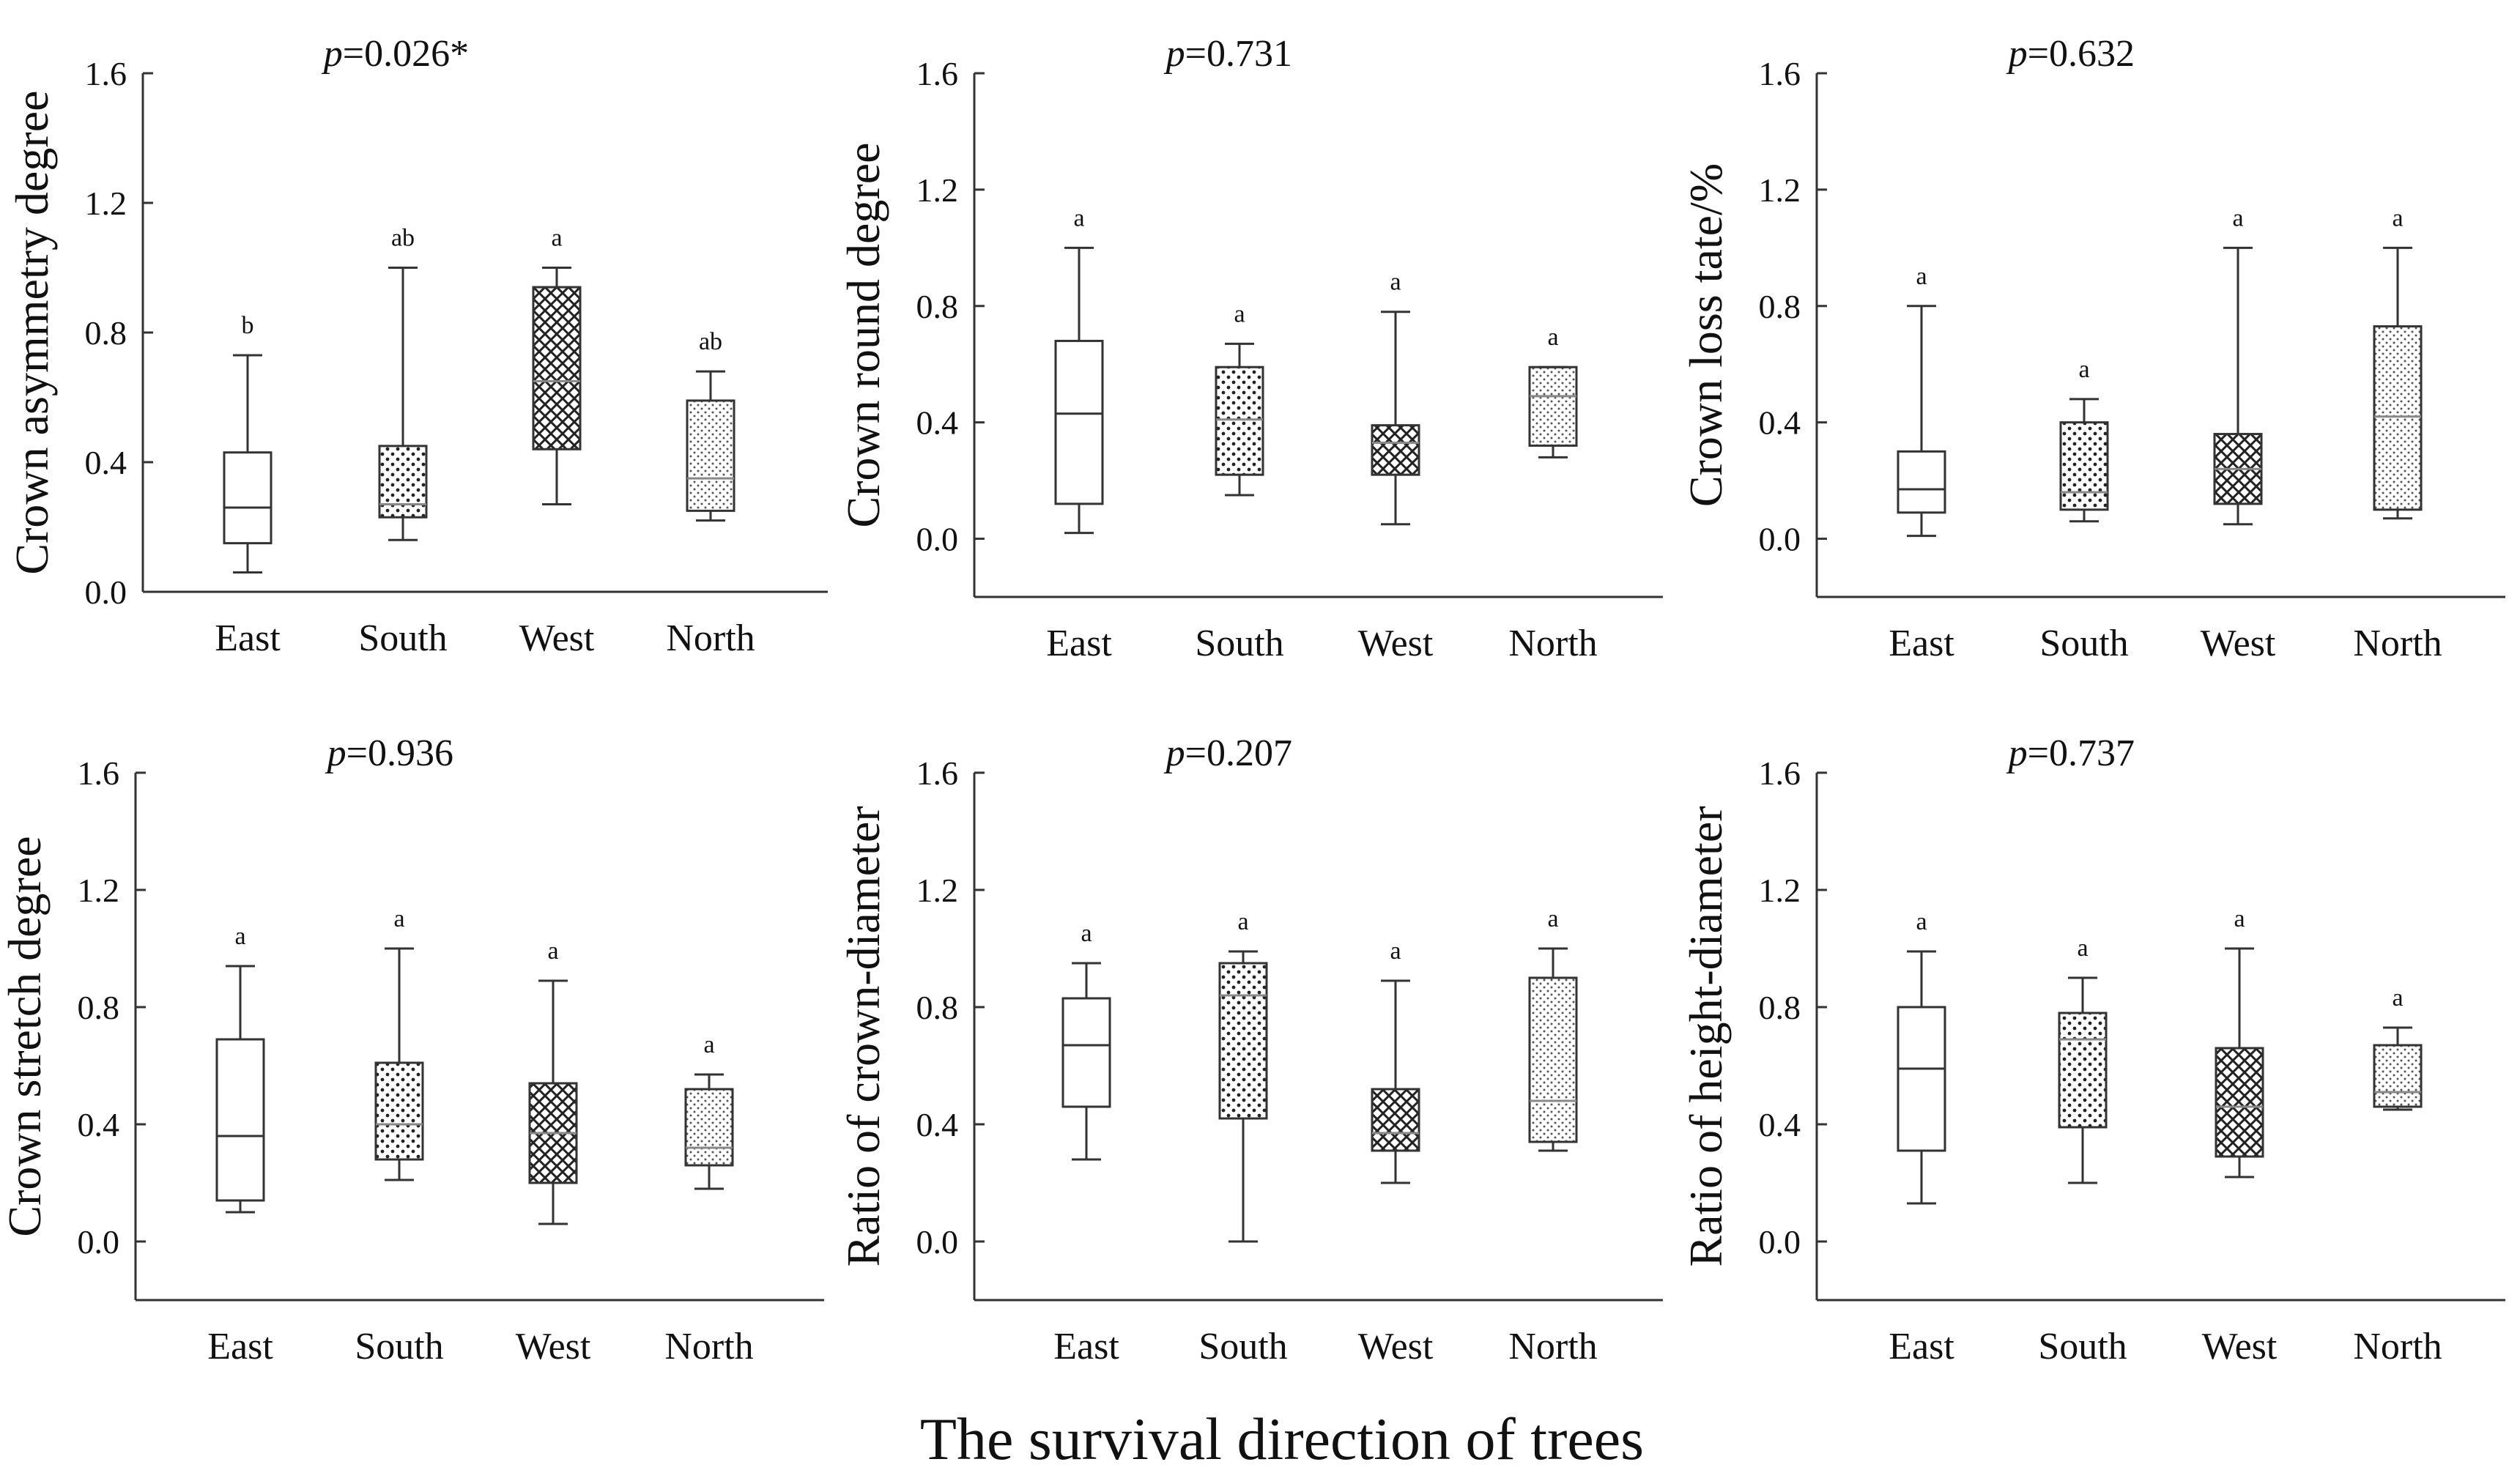 This screenshot has width=2520, height=1481. What do you see at coordinates (248, 325) in the screenshot?
I see `east-significance-label: b` at bounding box center [248, 325].